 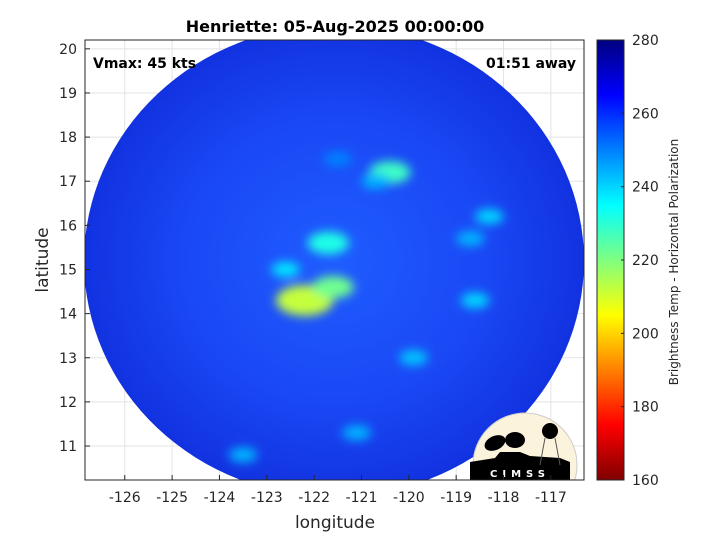 I want to click on y-tick-label: 15, so click(x=68, y=270).